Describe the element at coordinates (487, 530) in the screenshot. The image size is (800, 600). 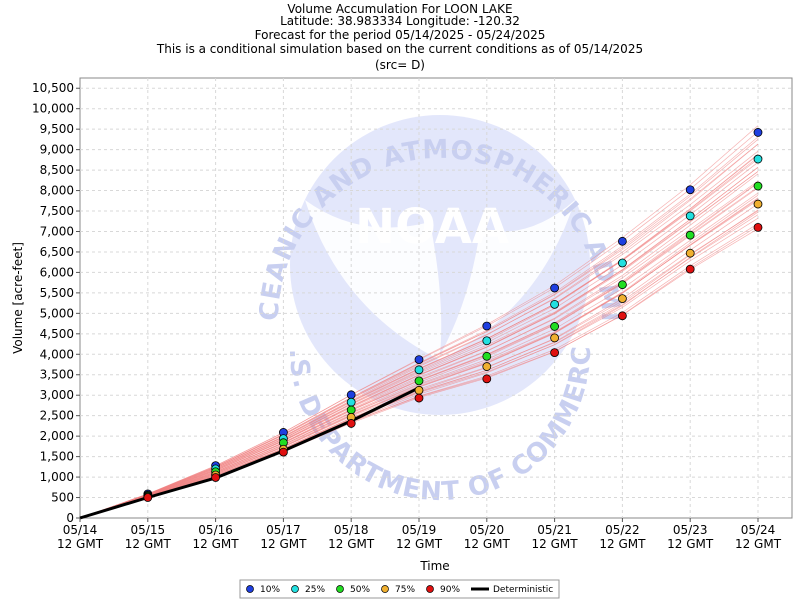
I see `x-tick-label: 05/20` at that location.